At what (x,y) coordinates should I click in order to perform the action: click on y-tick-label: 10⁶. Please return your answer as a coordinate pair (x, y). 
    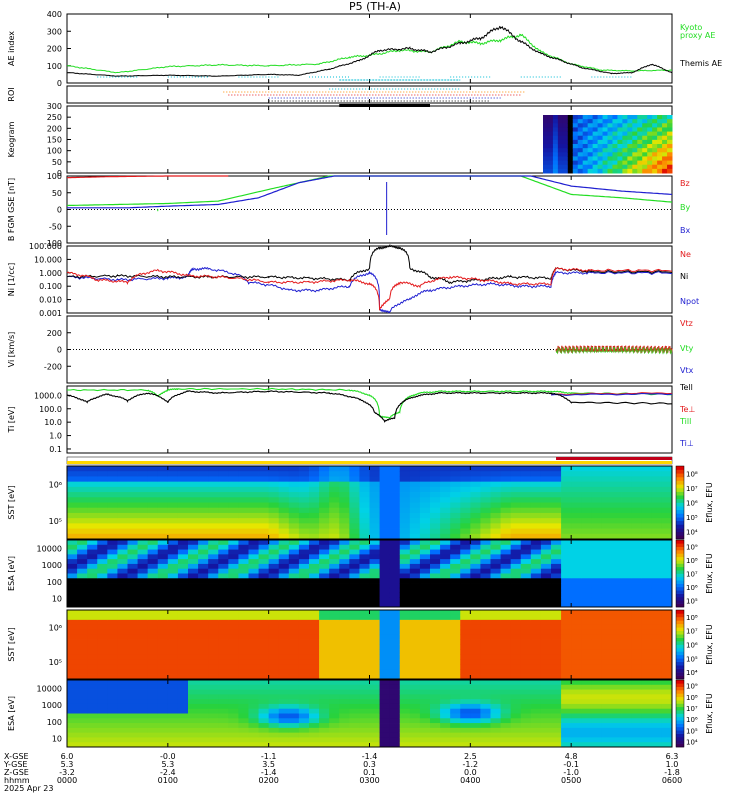
    Looking at the image, I should click on (55, 627).